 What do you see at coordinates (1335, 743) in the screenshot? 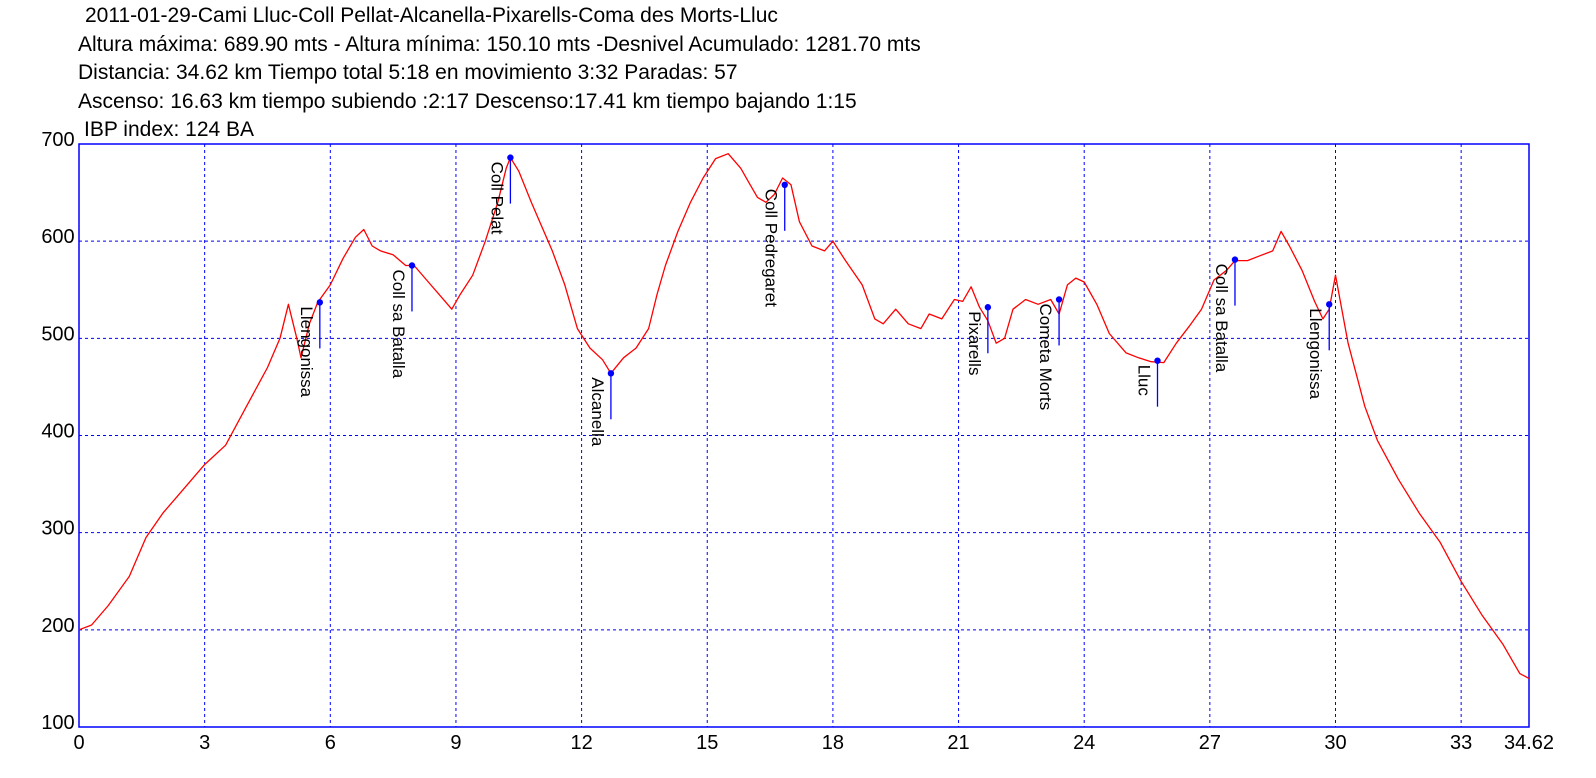
I see `x-tick-label: 30` at bounding box center [1335, 743].